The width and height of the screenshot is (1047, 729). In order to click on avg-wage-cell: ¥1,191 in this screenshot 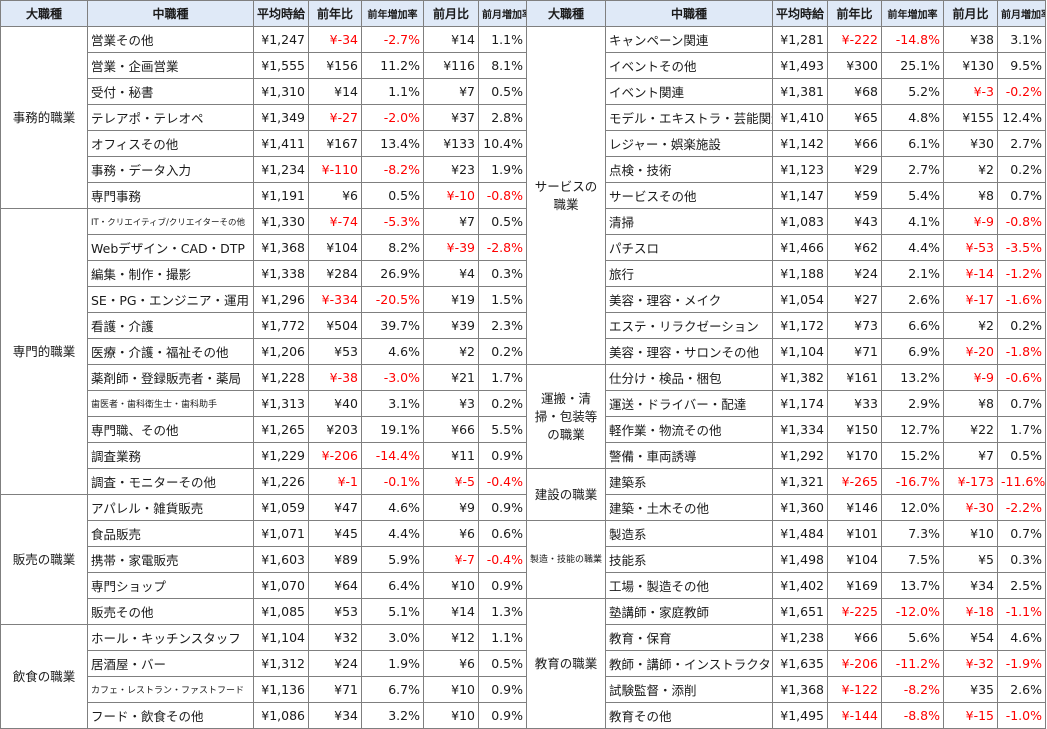, I will do `click(281, 195)`.